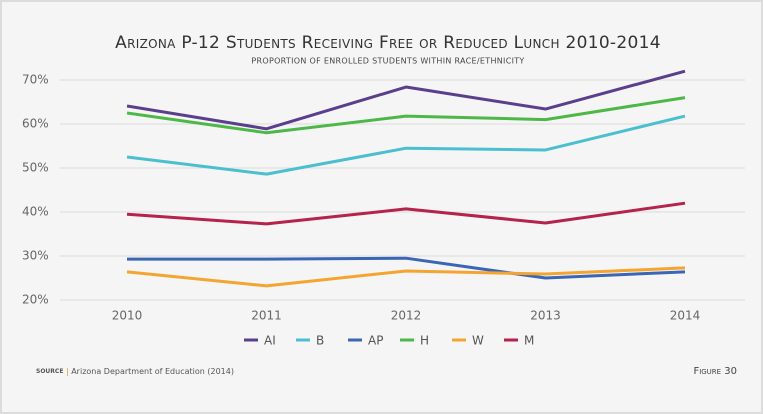 This screenshot has width=763, height=414. I want to click on x-tick-label: 2014, so click(685, 316).